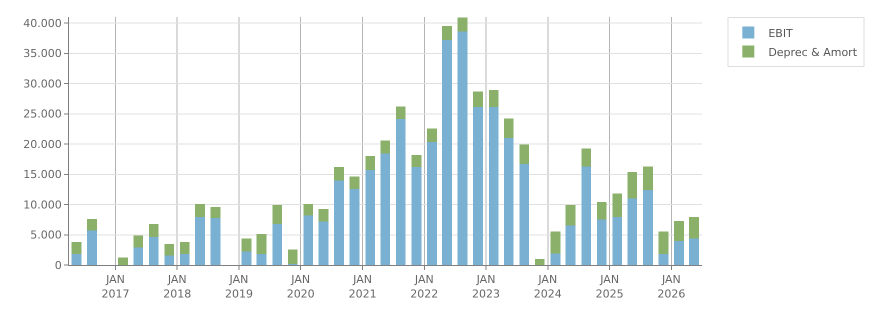 Image resolution: width=876 pixels, height=313 pixels. Describe the element at coordinates (116, 286) in the screenshot. I see `x-tick-label: JAN 2017` at that location.